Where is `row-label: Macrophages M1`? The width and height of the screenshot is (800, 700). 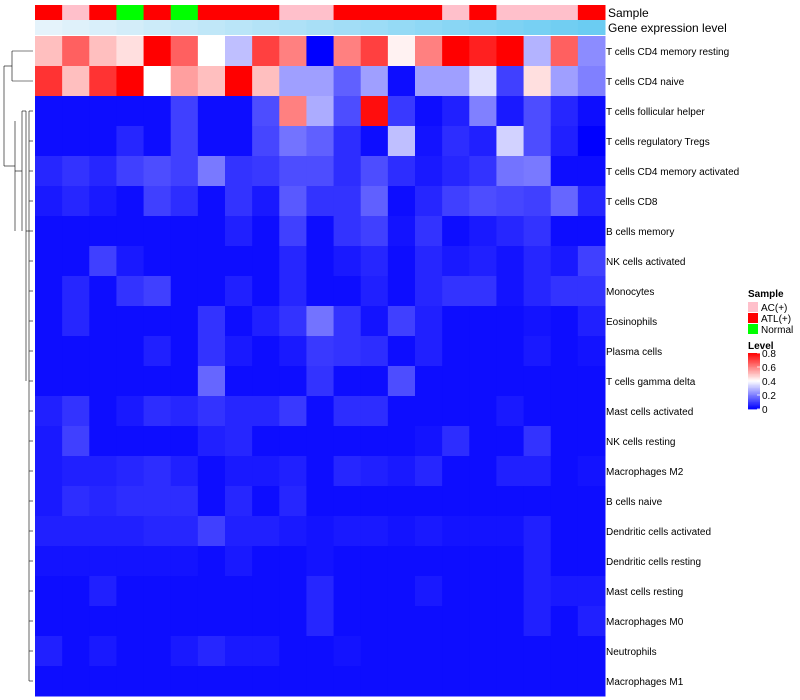 row-label: Macrophages M1 is located at coordinates (645, 682).